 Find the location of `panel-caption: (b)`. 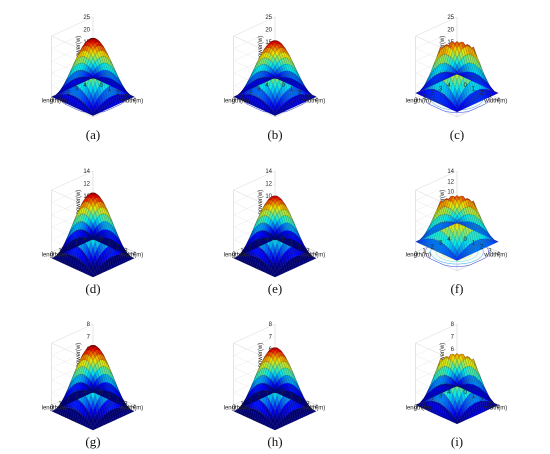

panel-caption: (b) is located at coordinates (275, 134).